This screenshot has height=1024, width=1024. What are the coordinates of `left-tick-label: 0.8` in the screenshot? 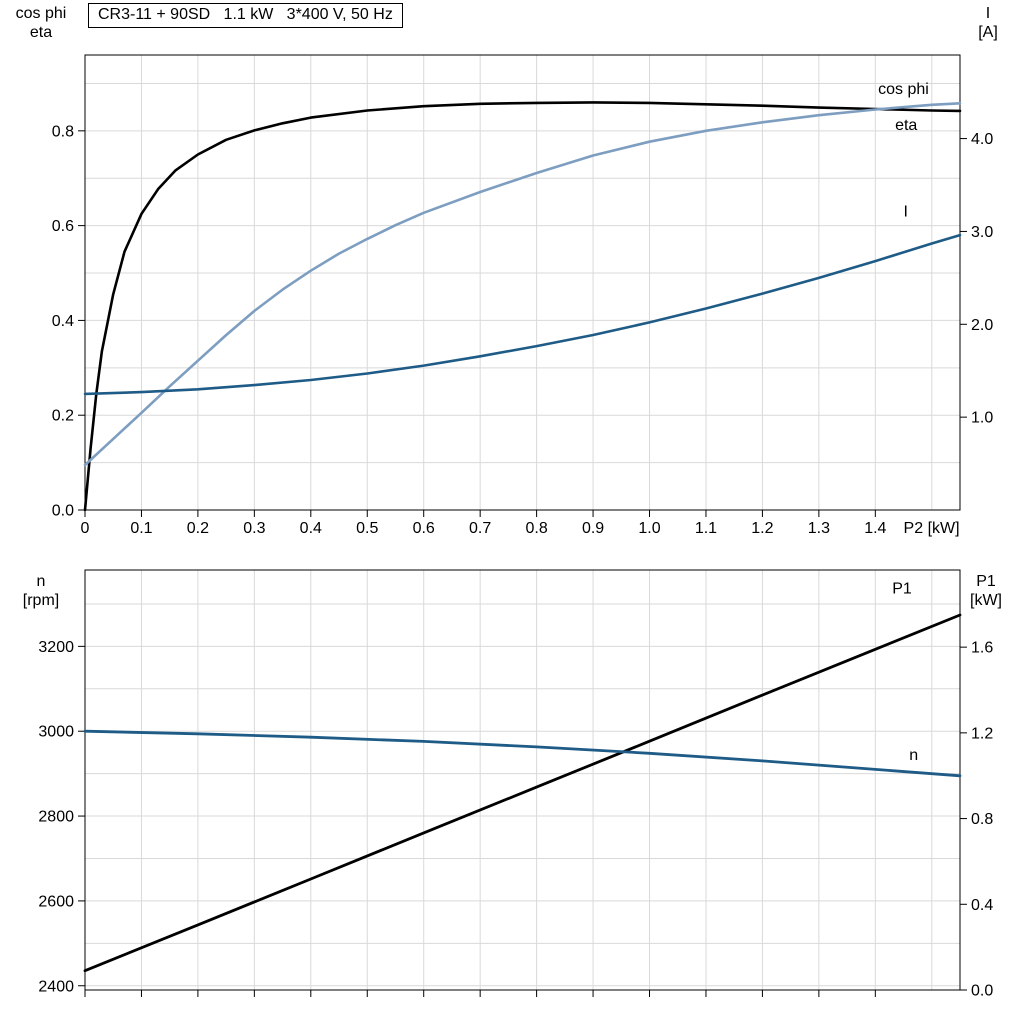 It's located at (63, 131).